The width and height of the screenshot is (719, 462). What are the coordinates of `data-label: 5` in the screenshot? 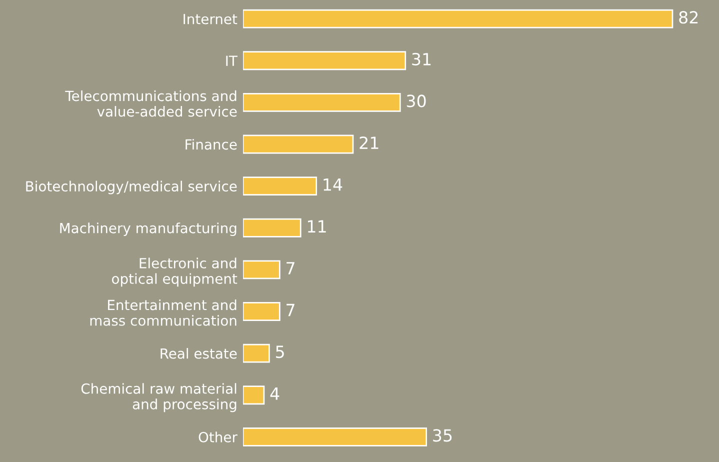 It's located at (280, 352).